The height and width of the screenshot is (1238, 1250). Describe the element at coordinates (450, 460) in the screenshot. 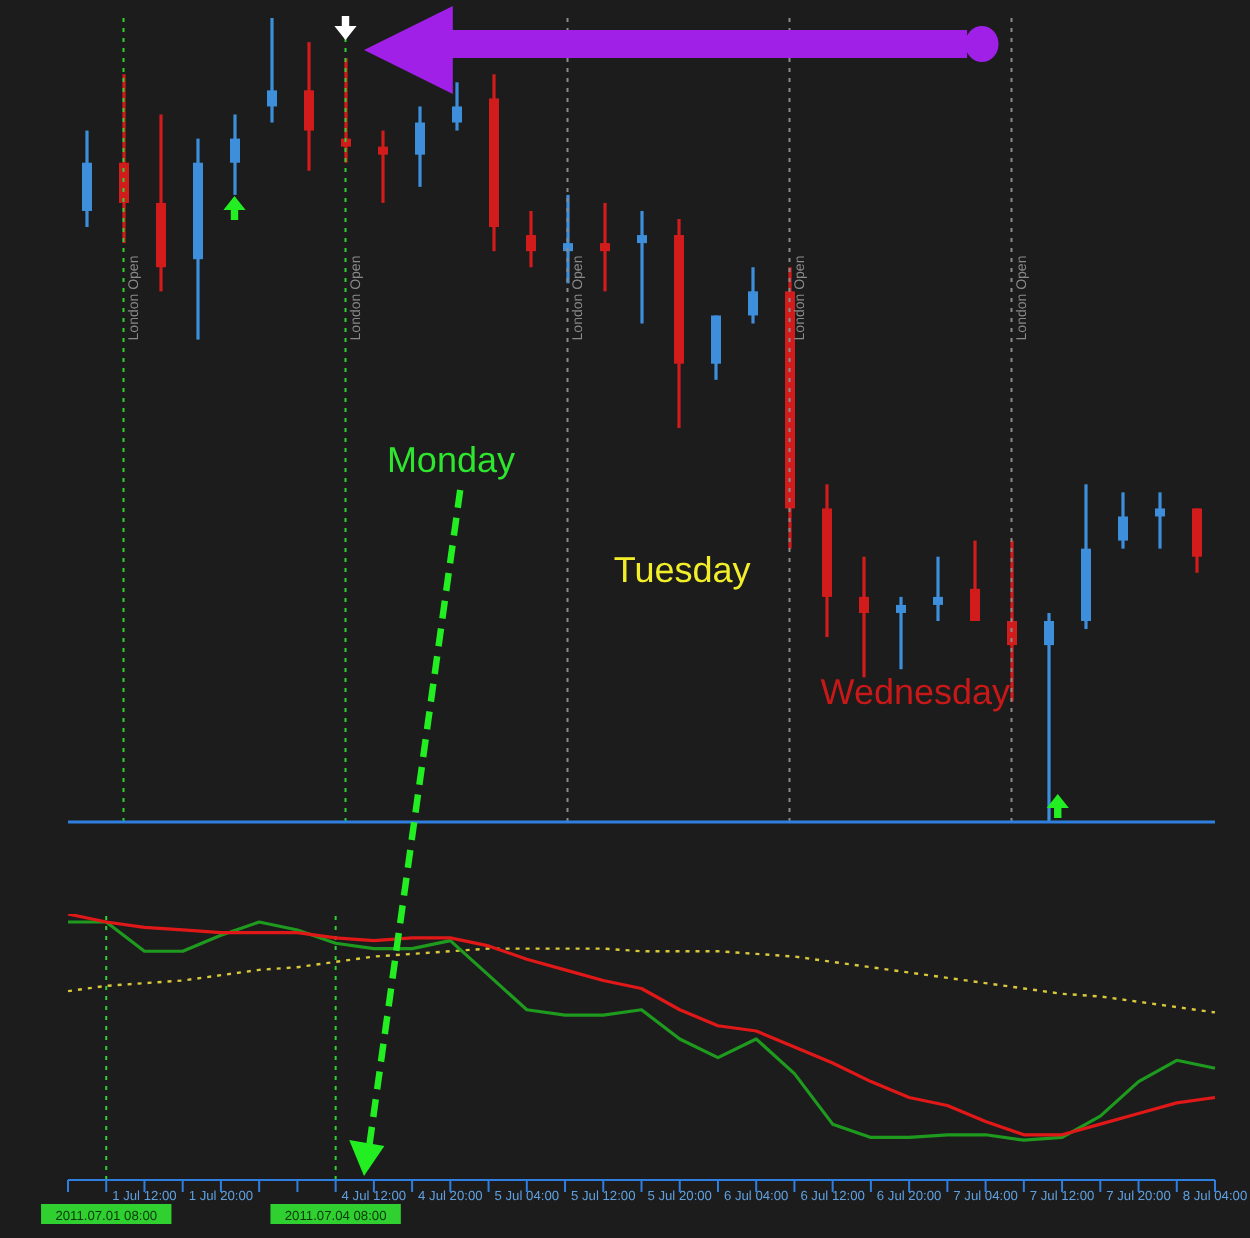

I see `annotation: Monday` at that location.